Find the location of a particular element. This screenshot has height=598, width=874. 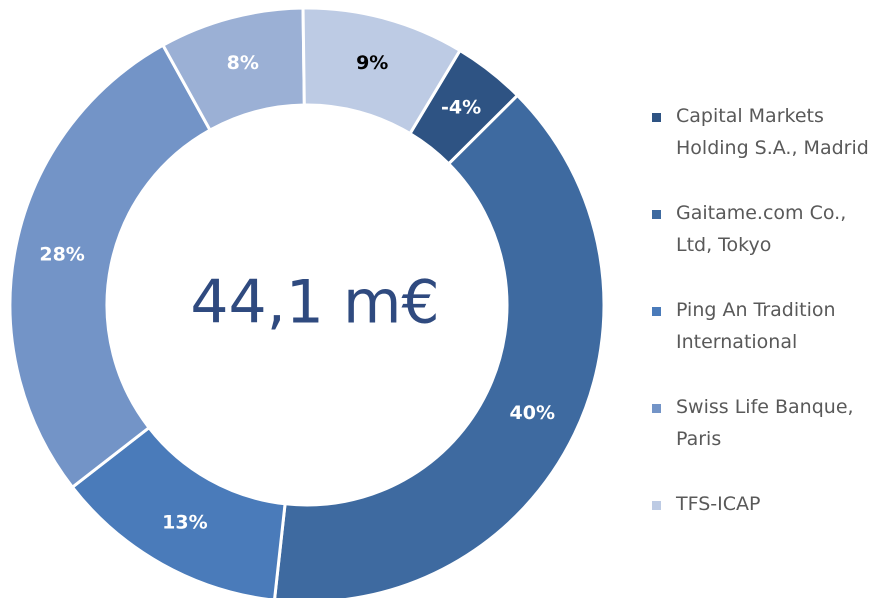

legend-label: Swiss Life Banque, Paris is located at coordinates (765, 423).